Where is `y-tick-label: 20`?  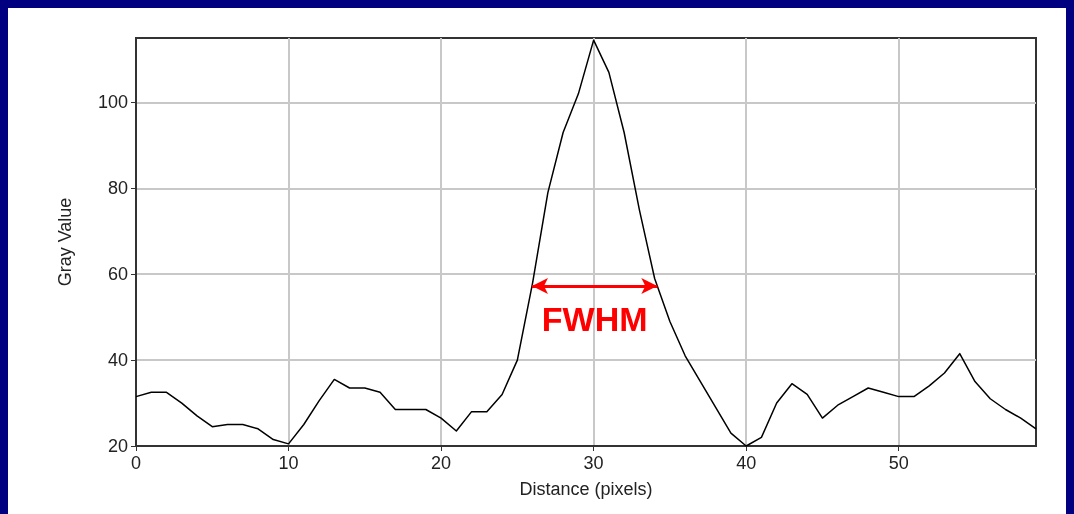
y-tick-label: 20 is located at coordinates (117, 446).